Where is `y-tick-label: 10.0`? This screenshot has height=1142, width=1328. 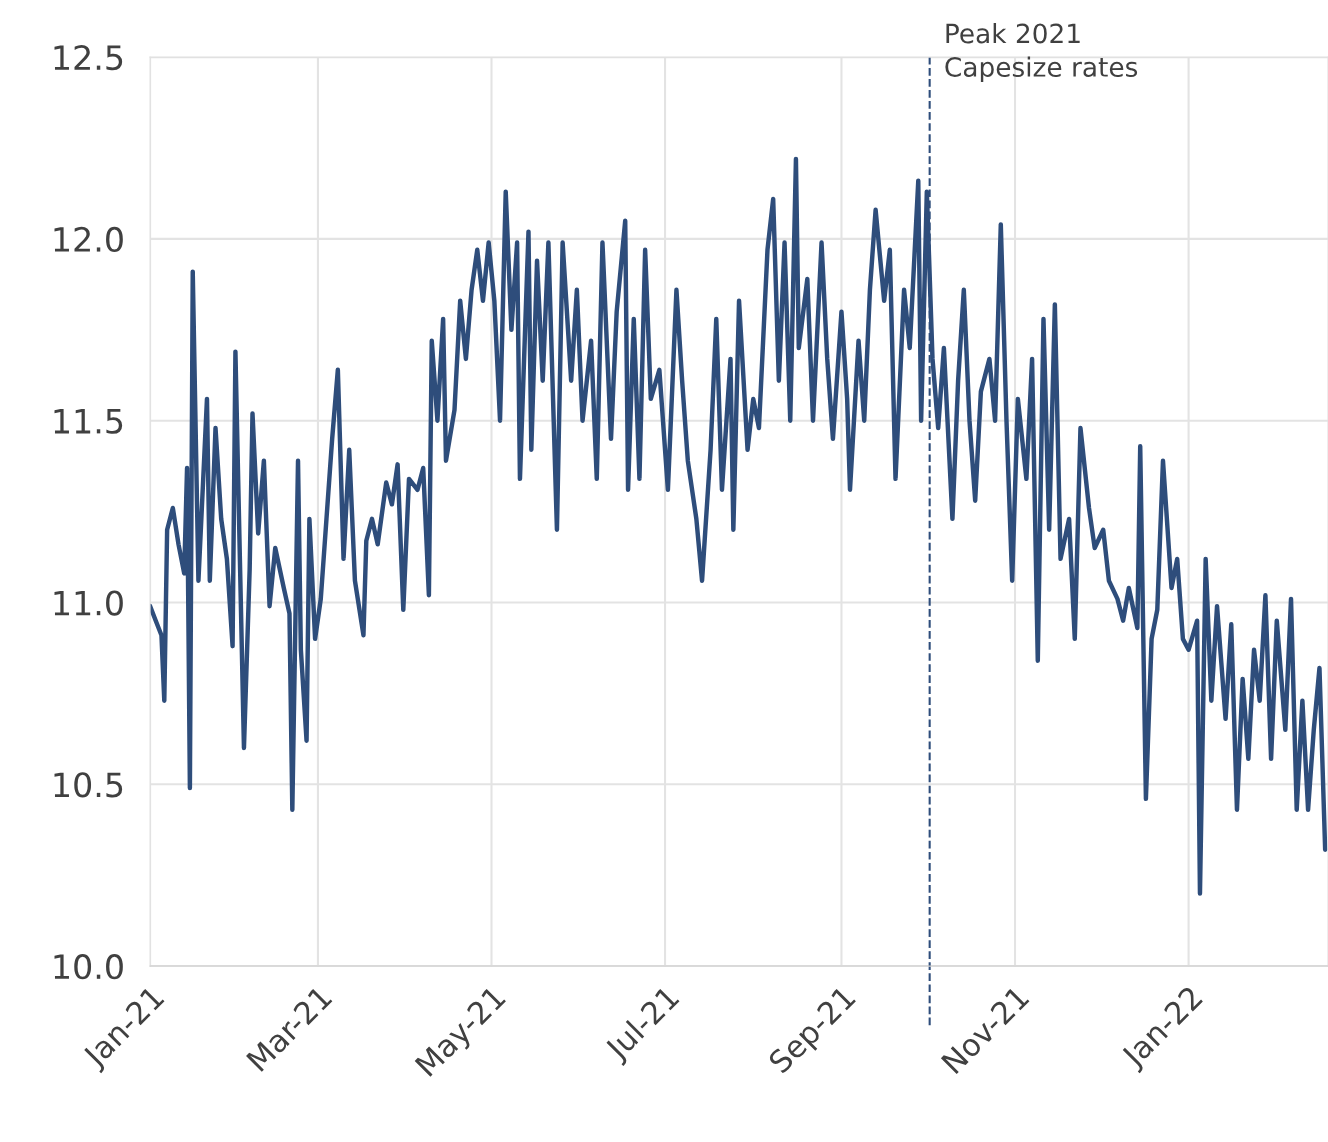
y-tick-label: 10.0 is located at coordinates (88, 967).